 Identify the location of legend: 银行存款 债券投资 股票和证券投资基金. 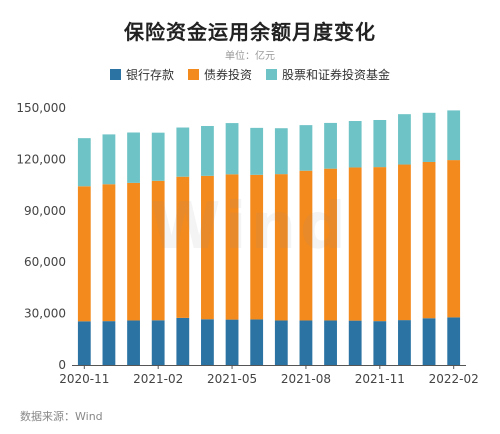
(250, 74).